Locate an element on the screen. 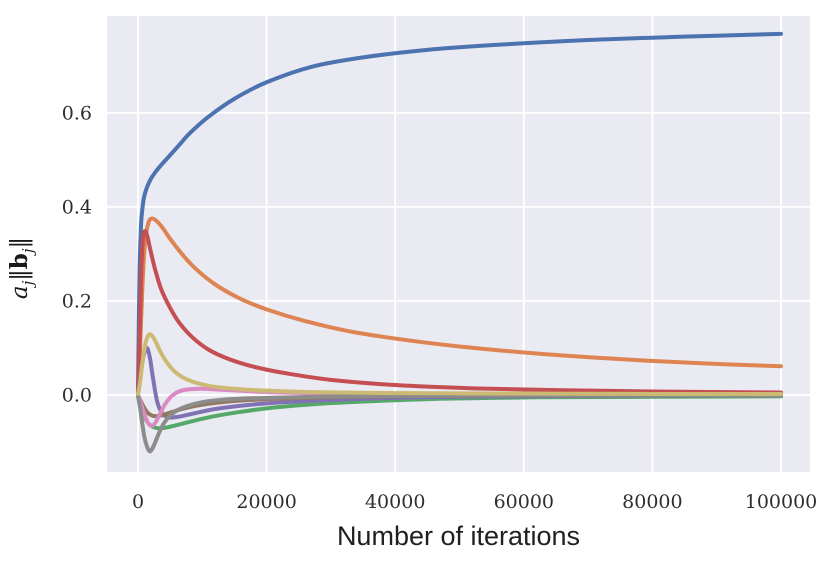 Image resolution: width=830 pixels, height=568 pixels. y-tick-label: 0.4 is located at coordinates (77, 207).